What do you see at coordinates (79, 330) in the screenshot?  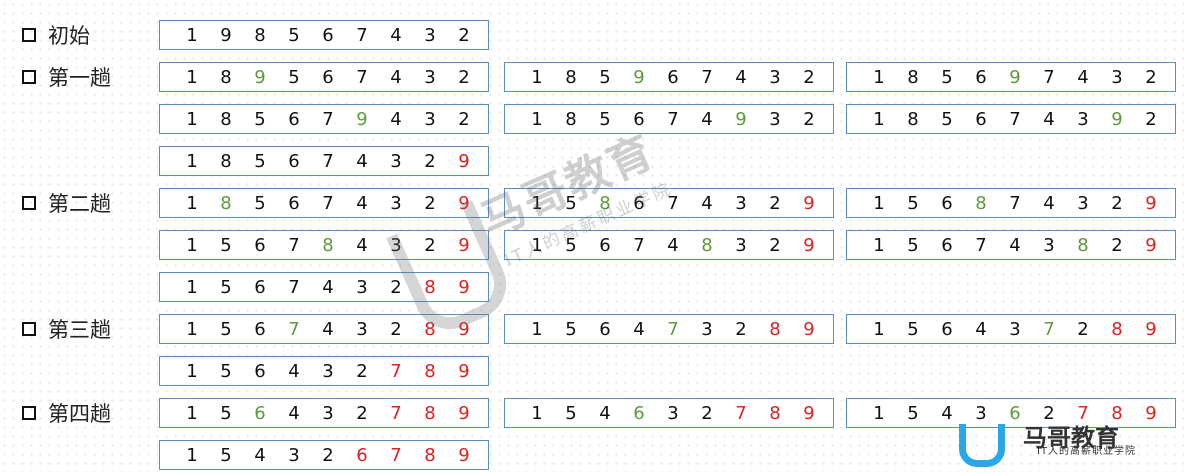 I see `pass-label-text: 第三趟` at bounding box center [79, 330].